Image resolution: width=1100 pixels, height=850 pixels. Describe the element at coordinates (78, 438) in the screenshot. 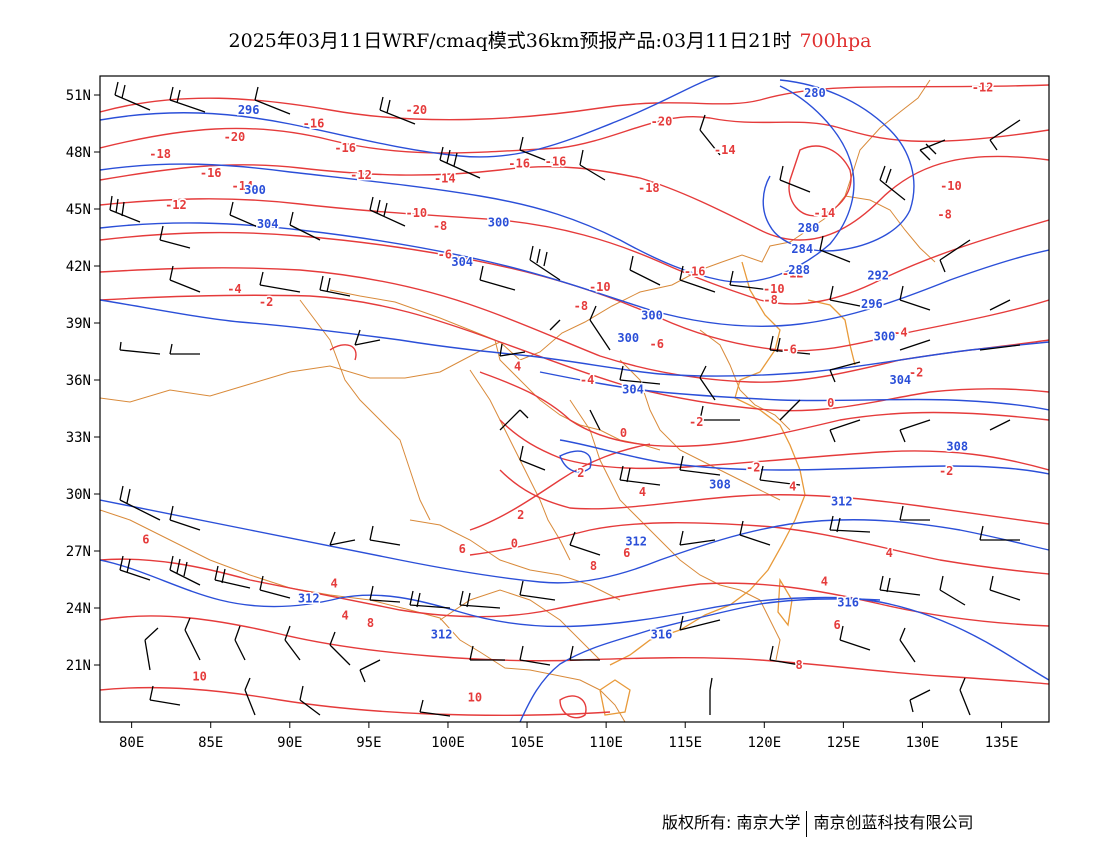

I see `lat-tick-label: 33N` at that location.